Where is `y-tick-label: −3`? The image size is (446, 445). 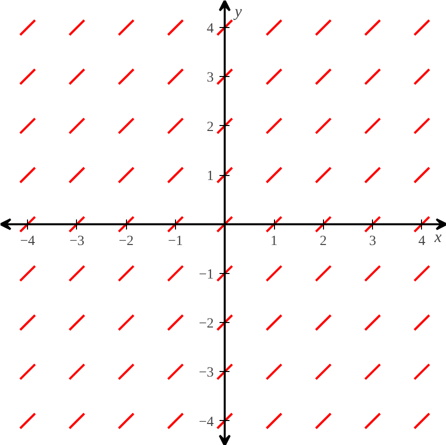 y-tick-label: −3 is located at coordinates (206, 373).